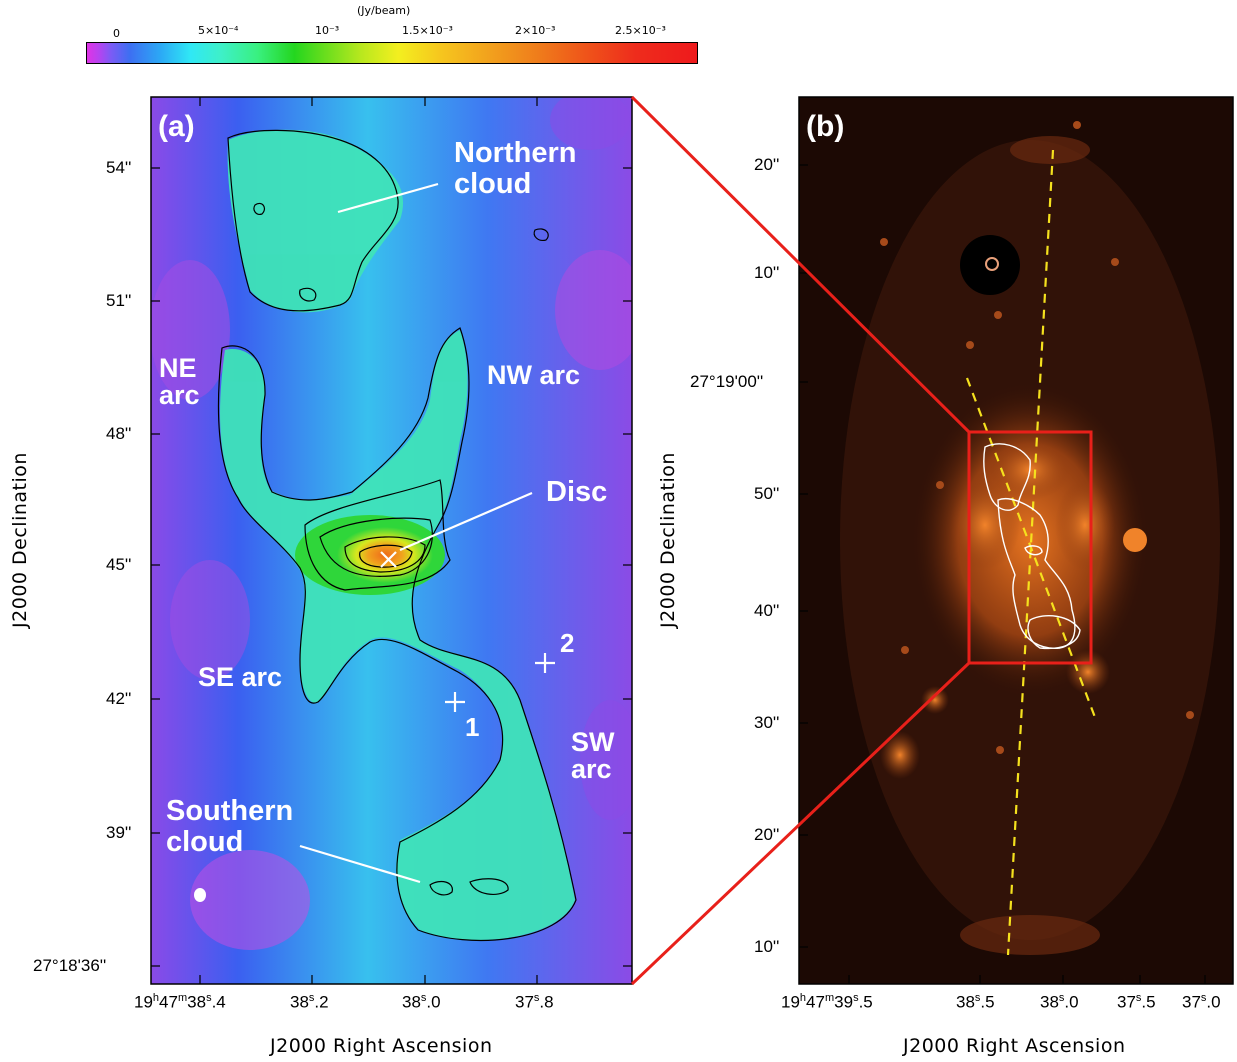 Image resolution: width=1237 pixels, height=1062 pixels. I want to click on label-sw-arc: SW arc, so click(593, 756).